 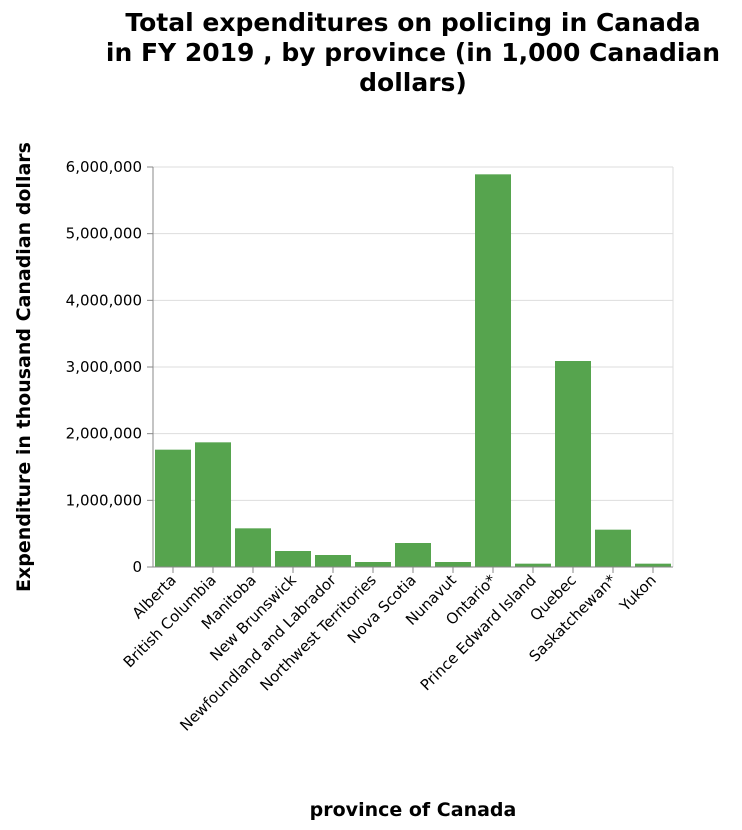 I want to click on bar-new-brunswick, so click(x=293, y=559).